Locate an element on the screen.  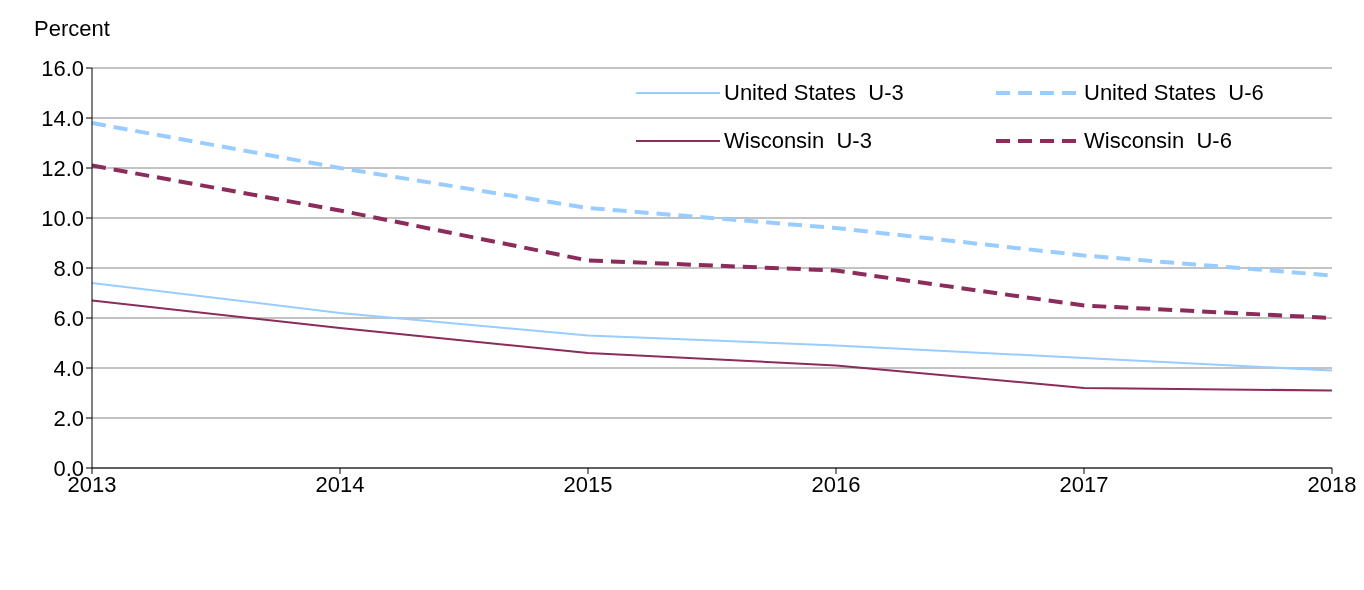
y-tick-label: 14.0 is located at coordinates (62, 118).